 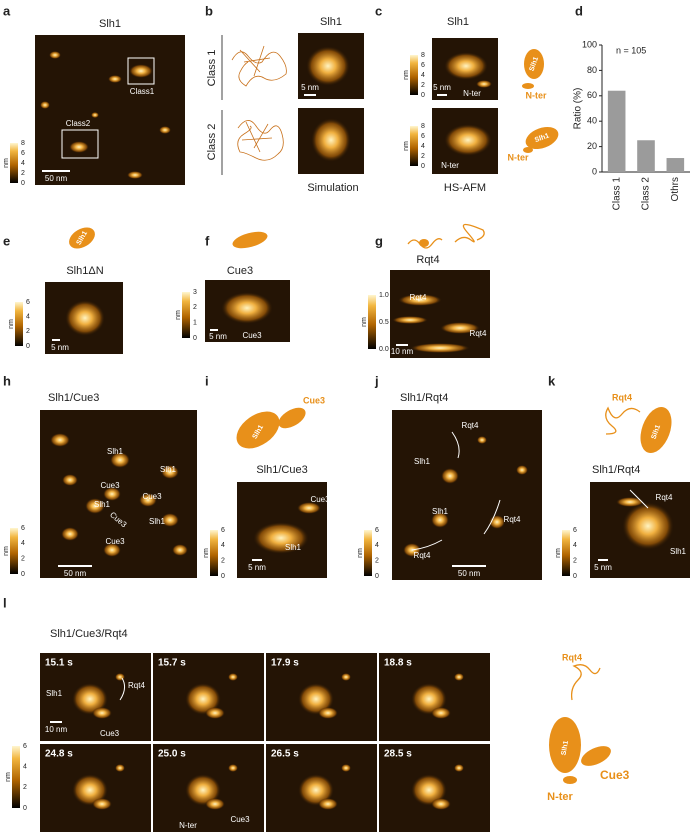 What do you see at coordinates (422, 555) in the screenshot?
I see `image-label: Rqt4` at bounding box center [422, 555].